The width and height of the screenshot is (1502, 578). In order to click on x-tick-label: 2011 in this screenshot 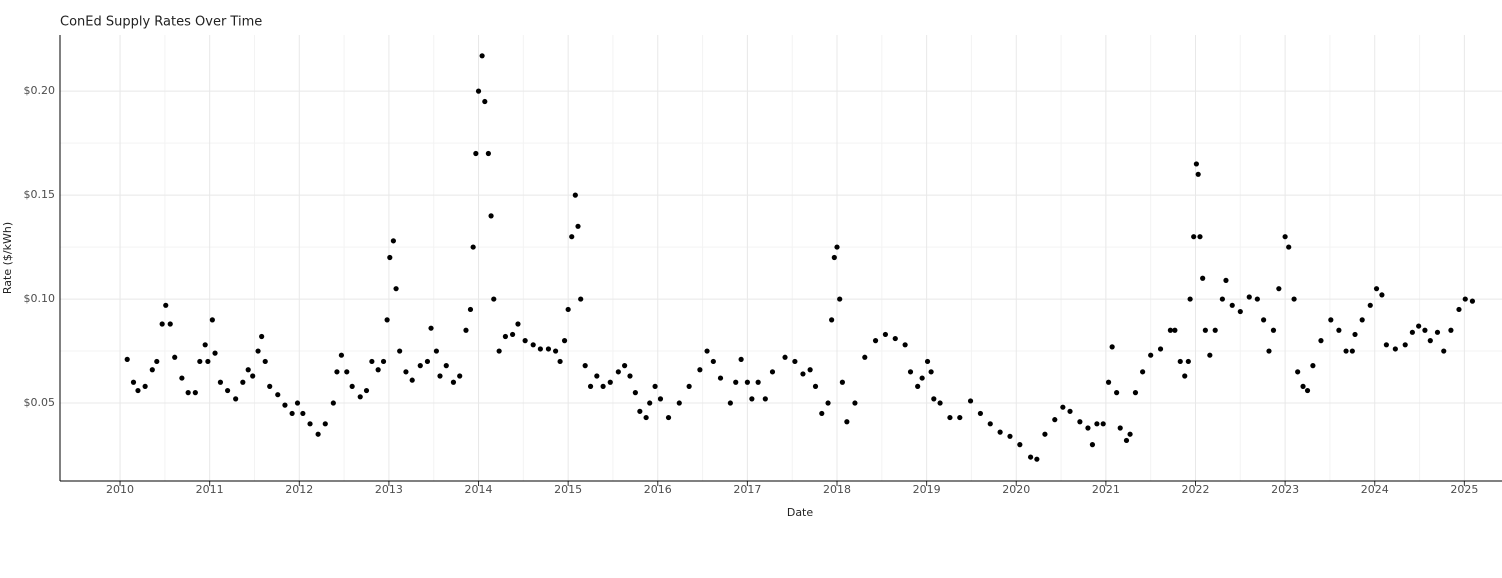, I will do `click(210, 489)`.